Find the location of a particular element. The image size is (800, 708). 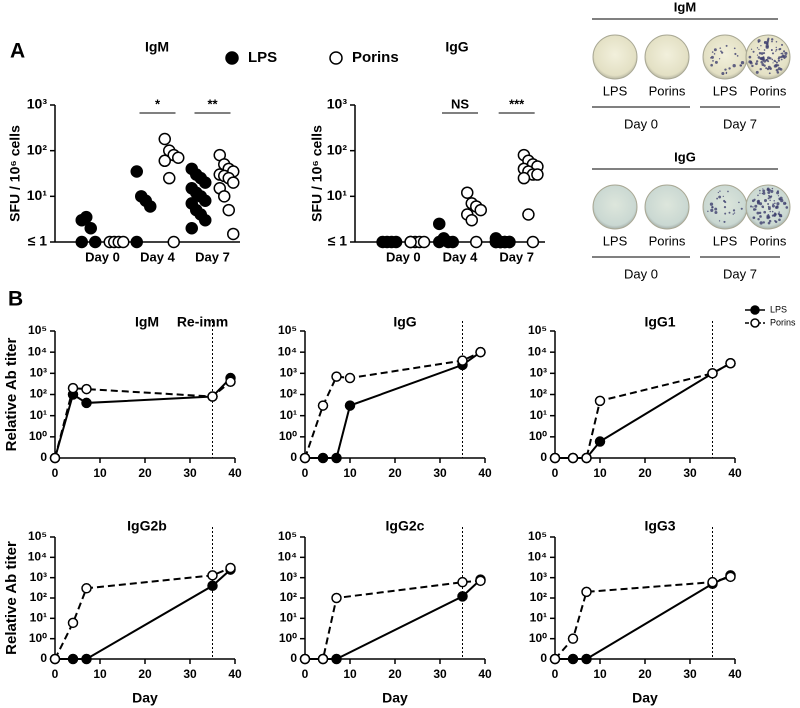

y-tick-label: 10⁴ is located at coordinates (287, 351).